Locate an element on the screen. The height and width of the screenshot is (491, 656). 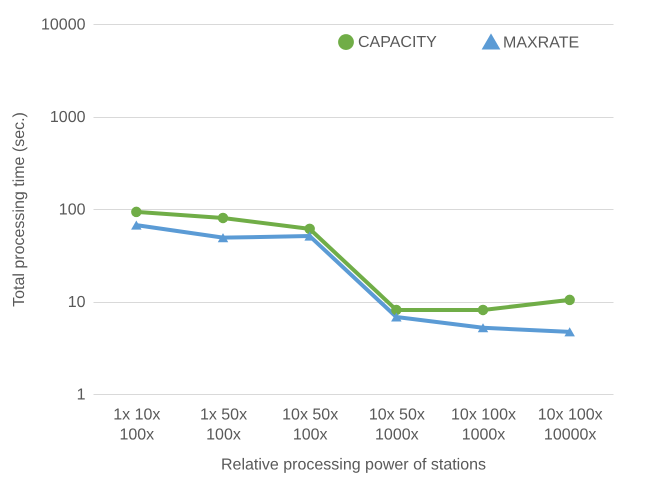
y-tick-label: 1000 is located at coordinates (68, 117).